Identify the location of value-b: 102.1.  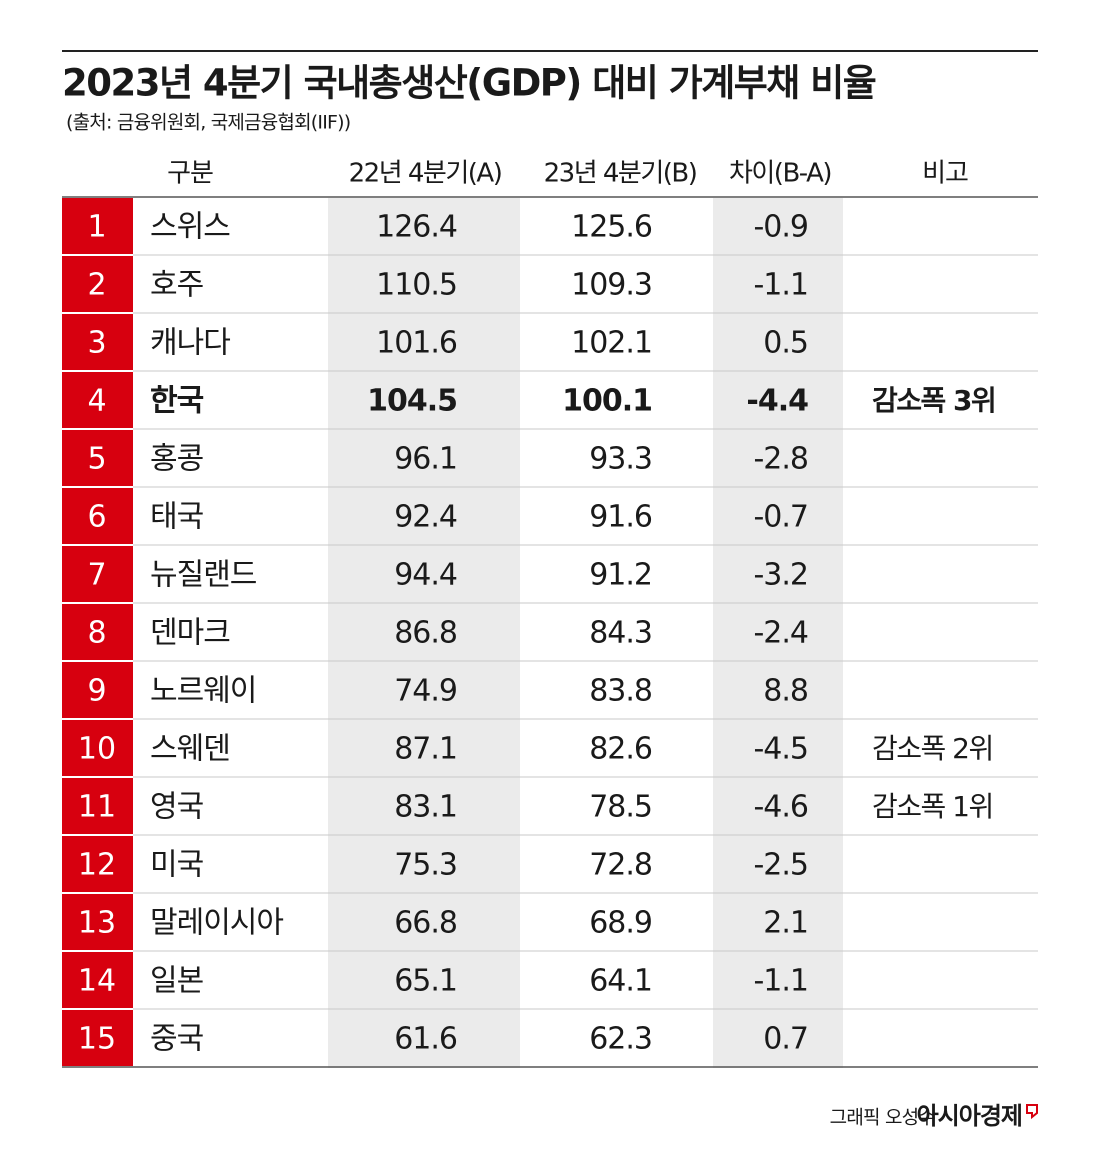
(611, 343).